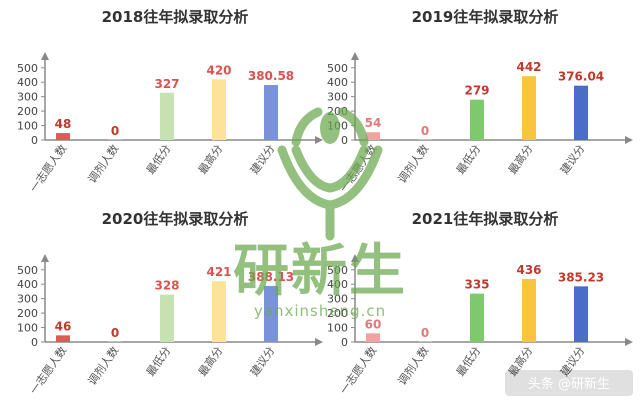  Describe the element at coordinates (271, 277) in the screenshot. I see `data-label: 388.13` at that location.